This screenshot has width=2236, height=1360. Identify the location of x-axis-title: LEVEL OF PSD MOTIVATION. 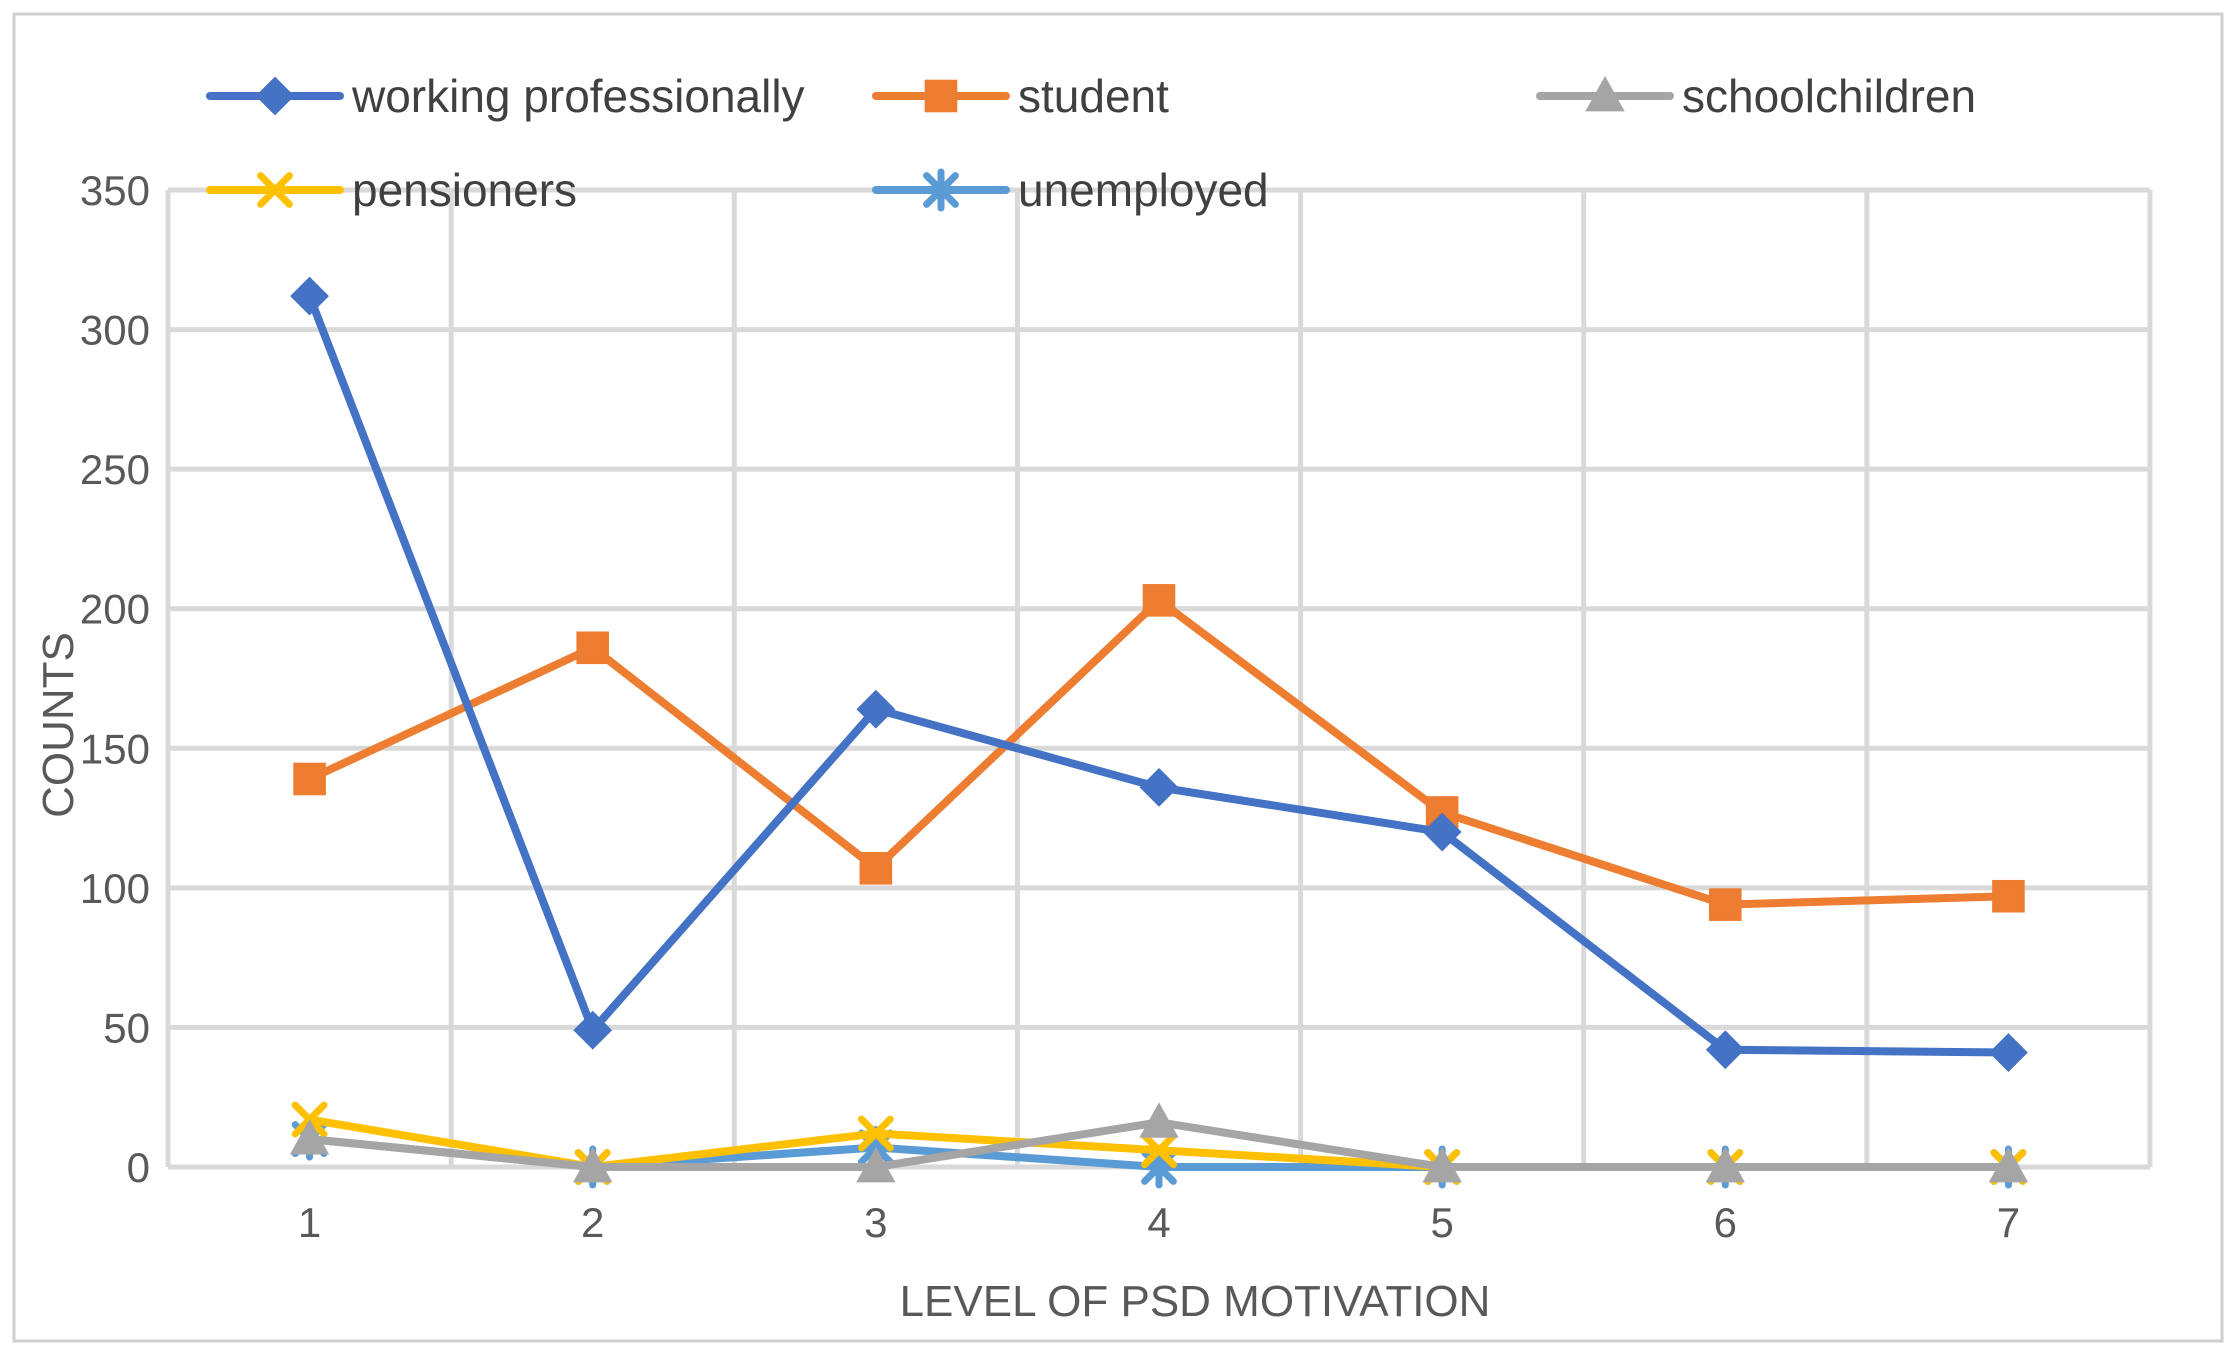
(1195, 1301).